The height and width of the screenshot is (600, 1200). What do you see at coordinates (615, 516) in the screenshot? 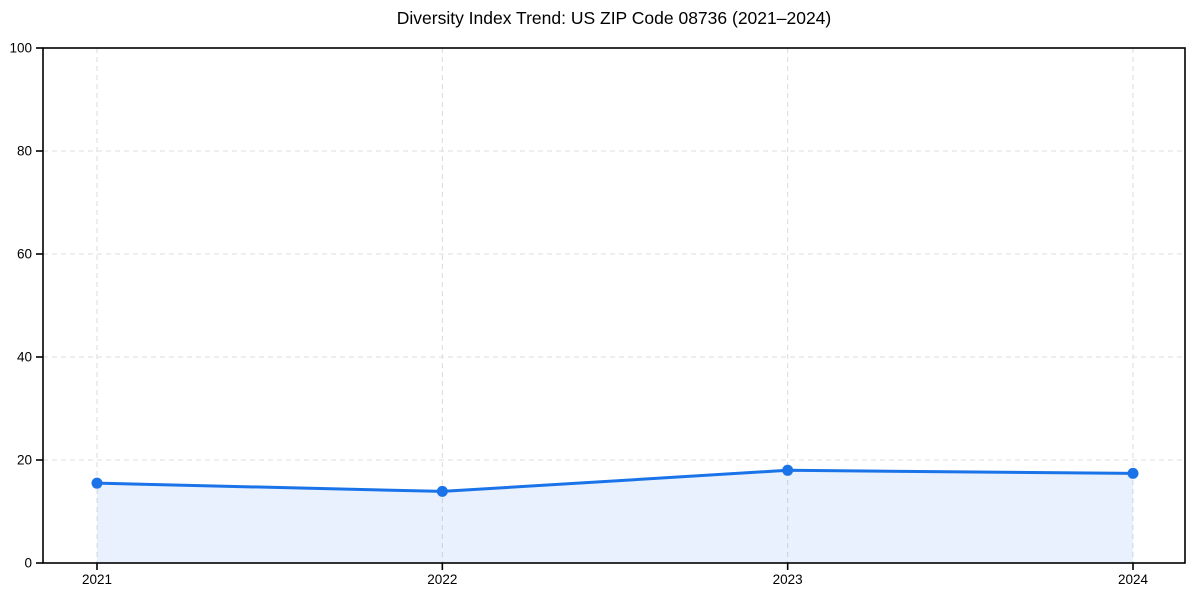
I see `area-fill` at bounding box center [615, 516].